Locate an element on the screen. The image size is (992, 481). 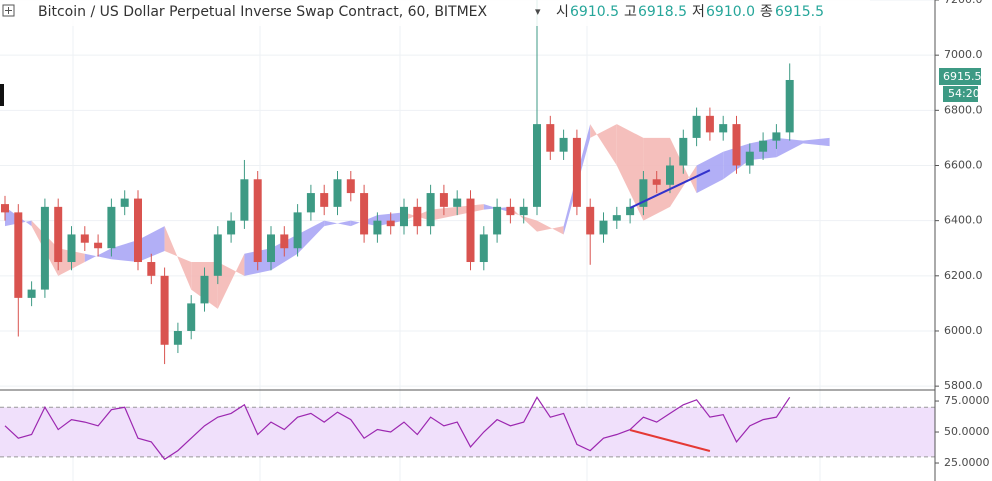
rsi-line is located at coordinates (397, 428).